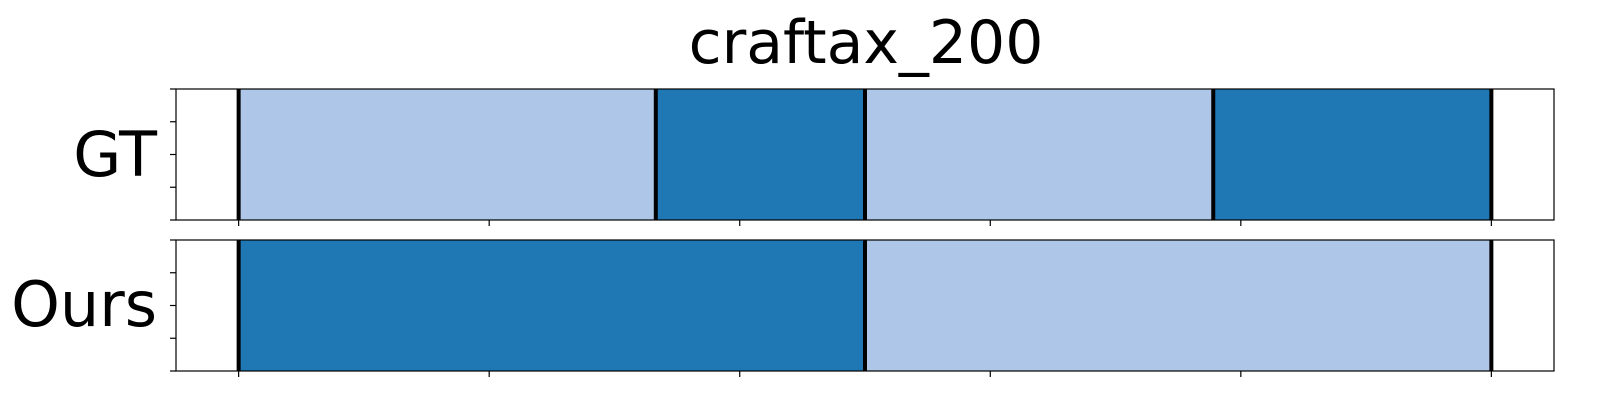  I want to click on row-label-ours: Ours, so click(84, 304).